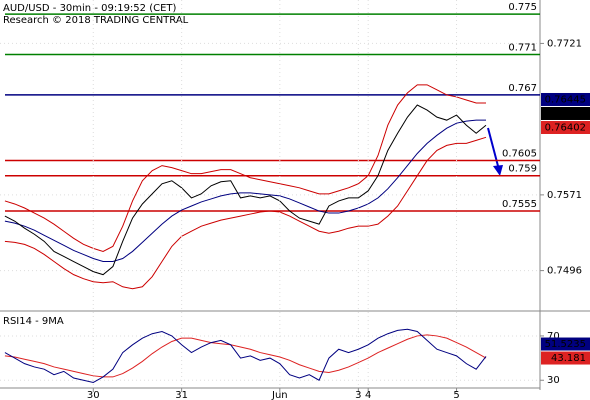 This screenshot has height=400, width=590. What do you see at coordinates (493, 147) in the screenshot?
I see `forecast-arrow` at bounding box center [493, 147].